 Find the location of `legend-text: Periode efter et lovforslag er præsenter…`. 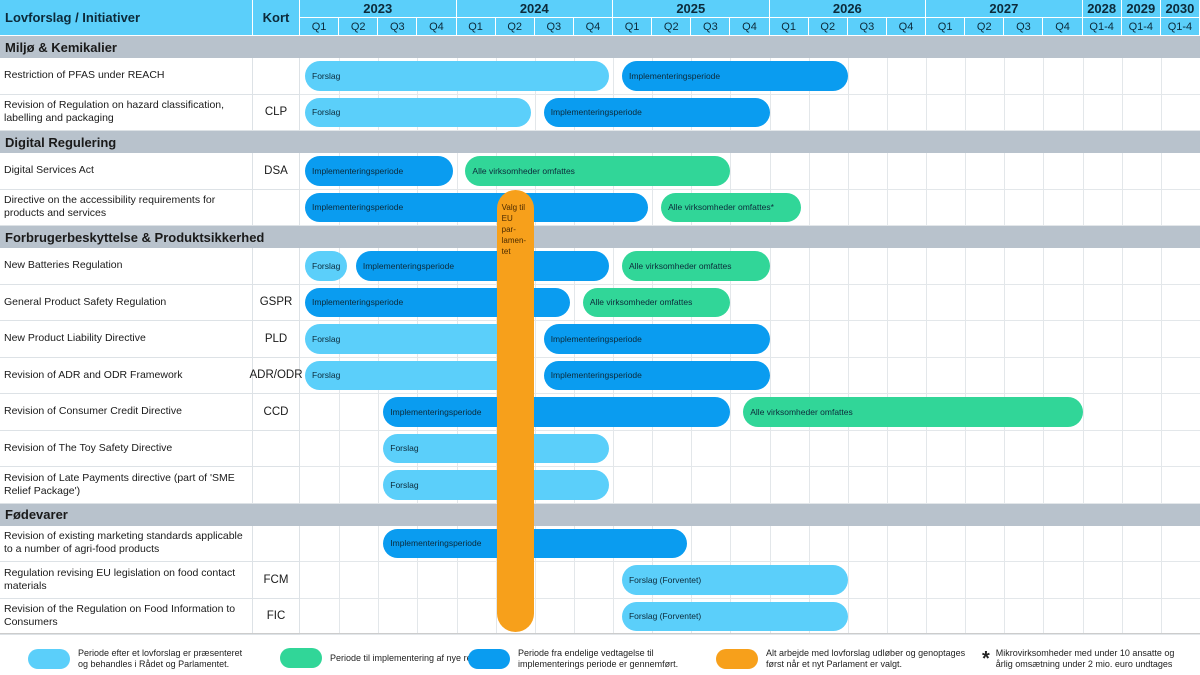

legend-text: Periode efter et lovforslag er præsenter… is located at coordinates (160, 658).